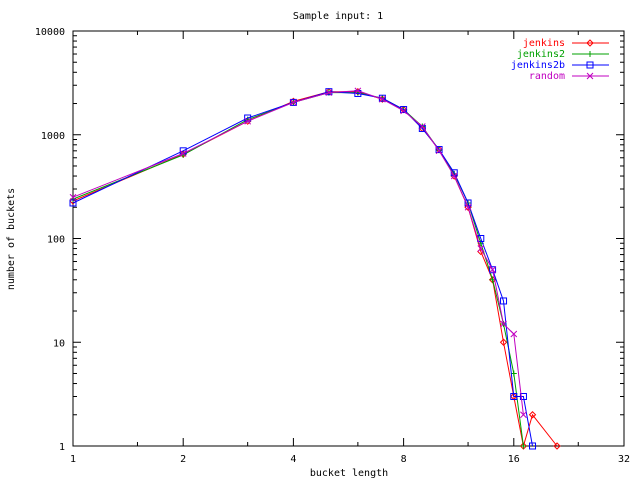 The height and width of the screenshot is (480, 640). I want to click on legend-label: jenkins, so click(544, 43).